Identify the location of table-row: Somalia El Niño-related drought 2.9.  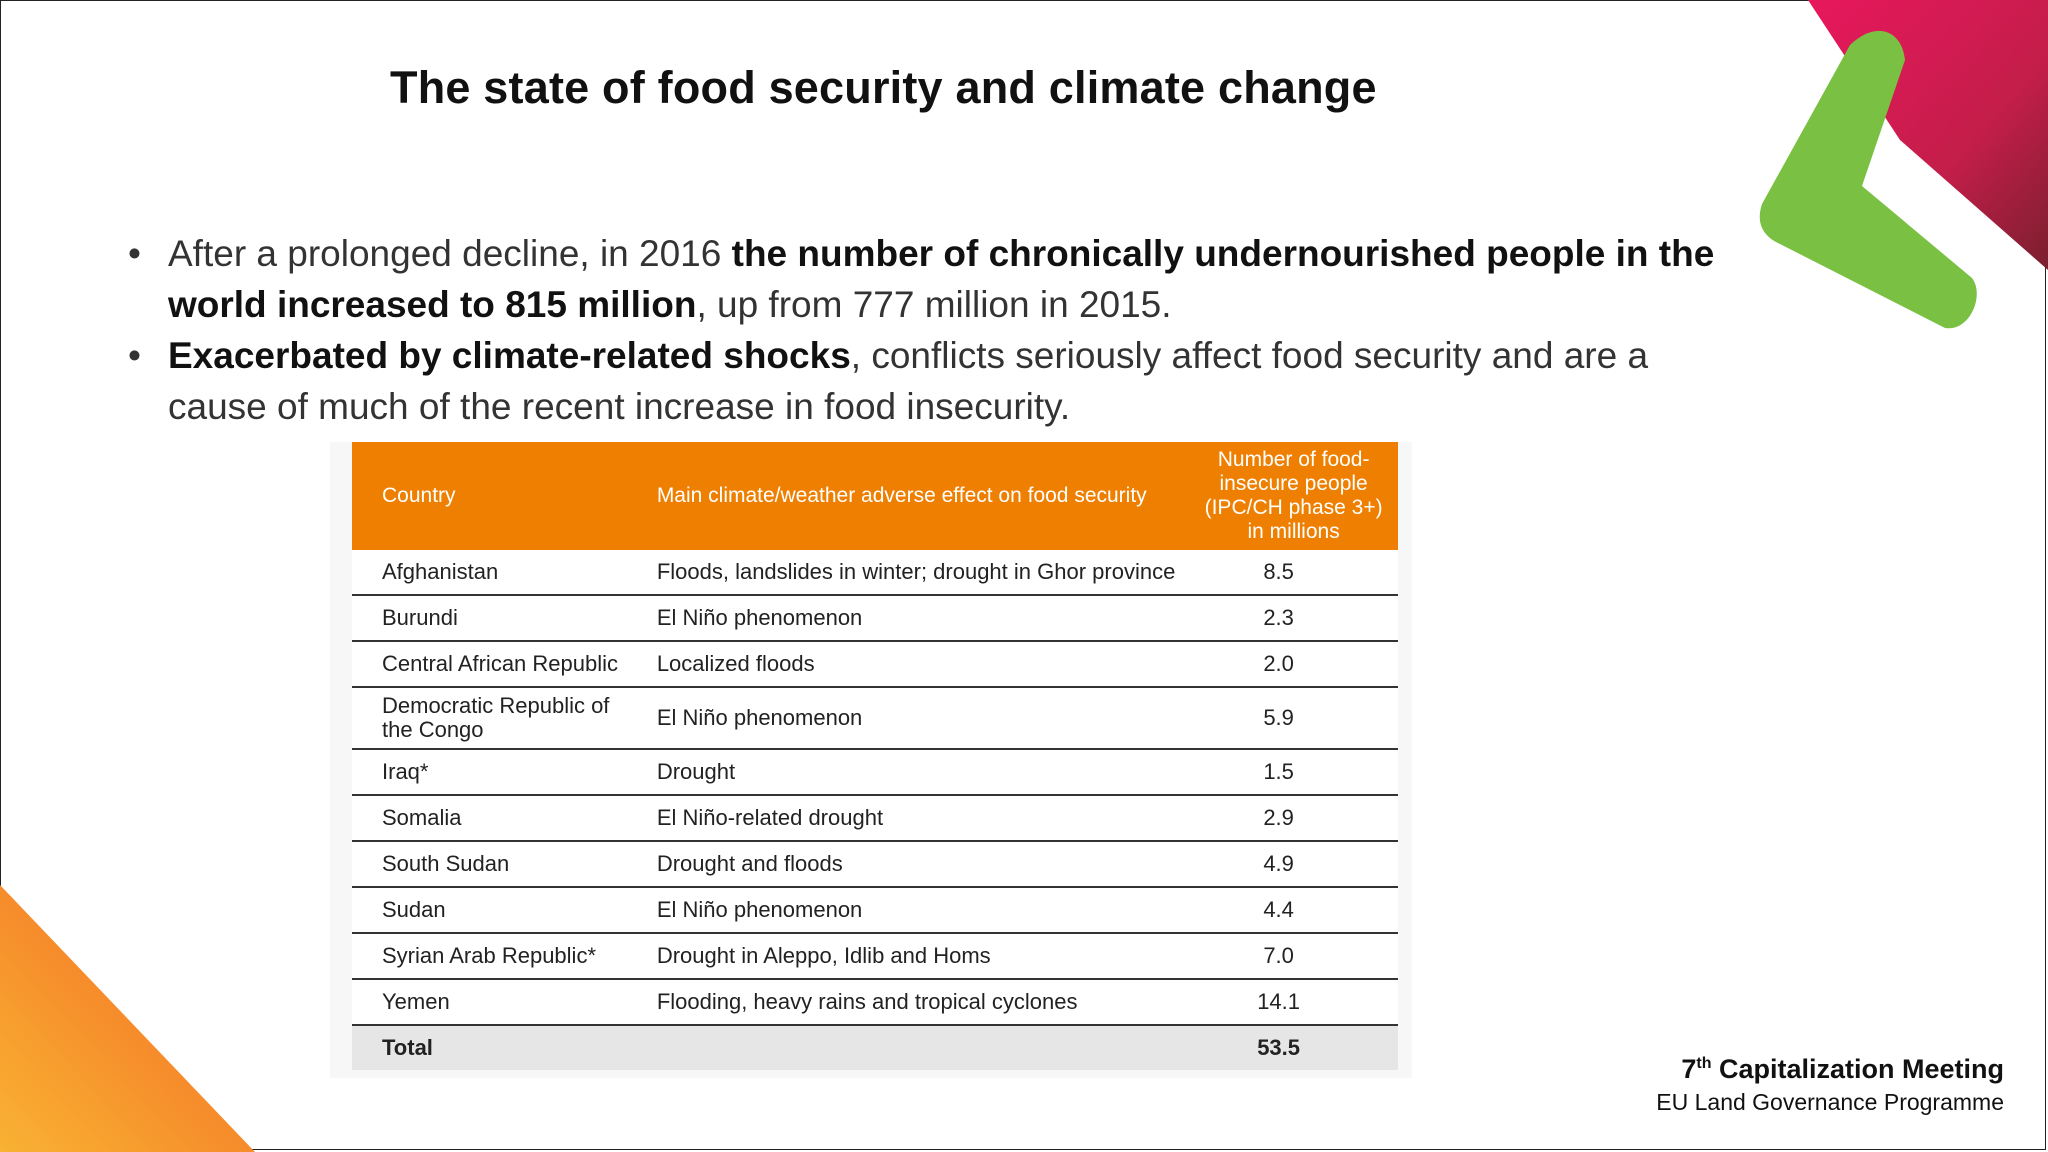
(875, 818).